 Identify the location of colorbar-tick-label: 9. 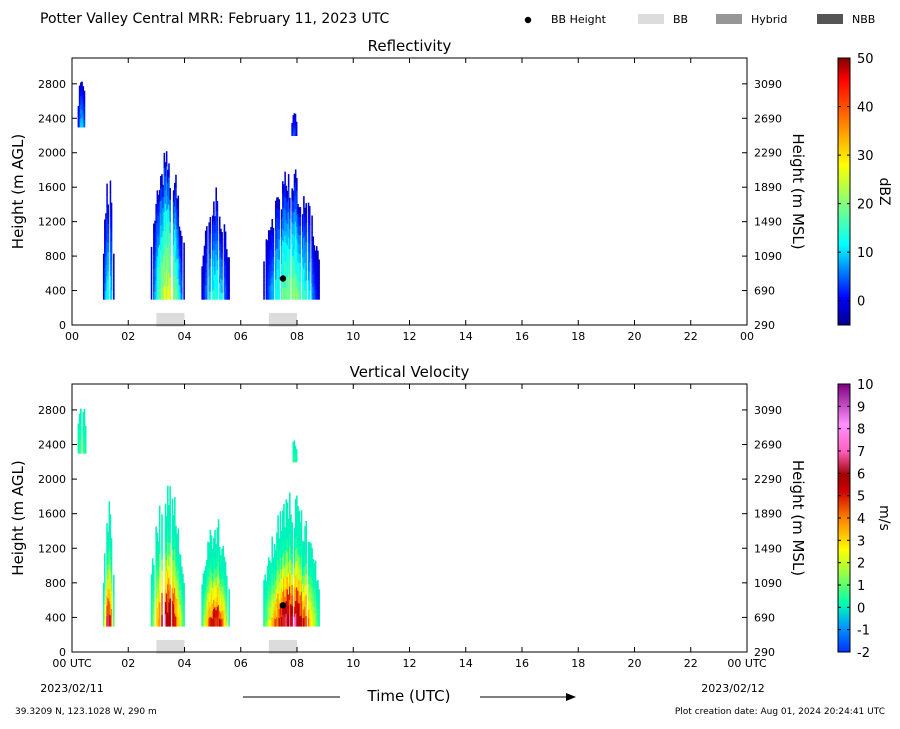
(861, 407).